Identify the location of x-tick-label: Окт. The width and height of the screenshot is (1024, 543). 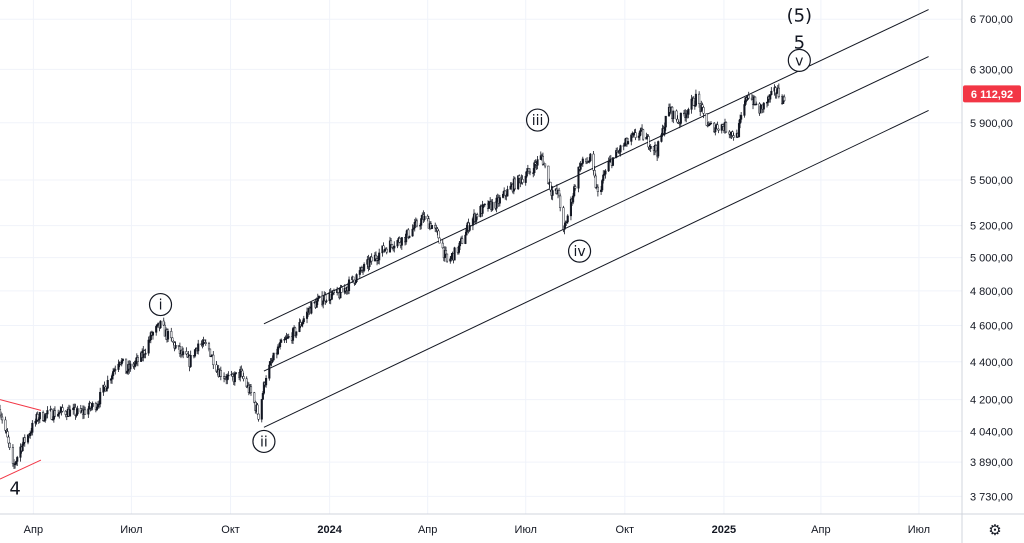
(625, 530).